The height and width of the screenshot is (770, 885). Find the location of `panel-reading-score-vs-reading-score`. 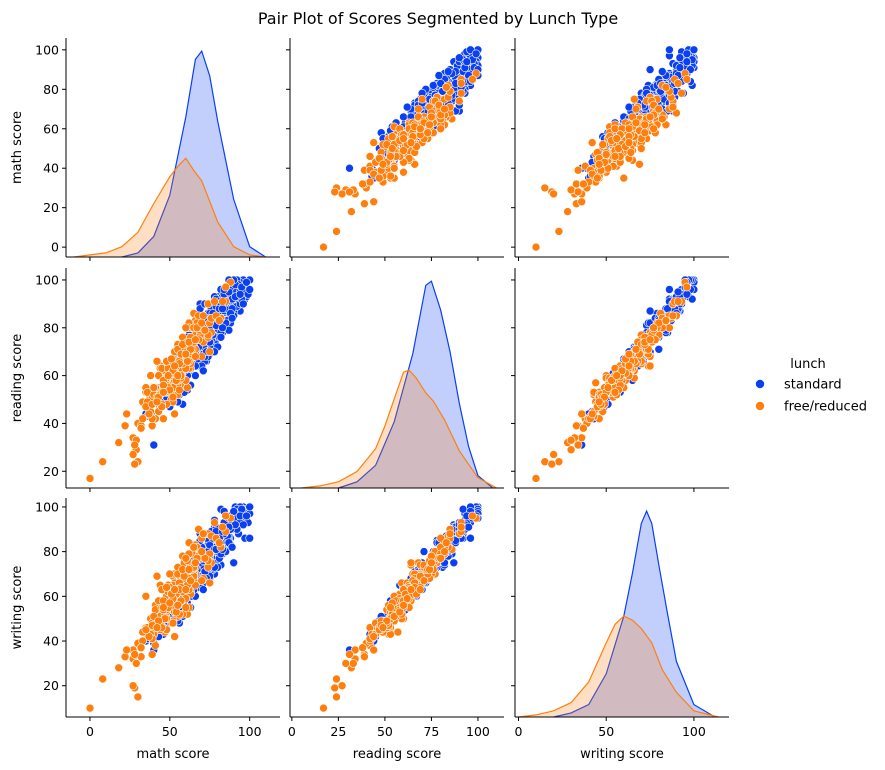

panel-reading-score-vs-reading-score is located at coordinates (395, 380).